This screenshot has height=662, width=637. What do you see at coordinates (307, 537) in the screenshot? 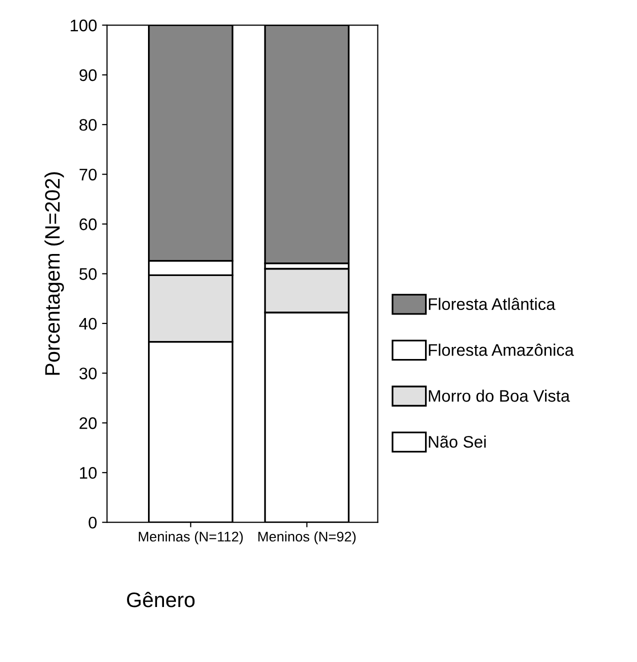
I see `x-tick-label: Meninos (N=92)` at bounding box center [307, 537].